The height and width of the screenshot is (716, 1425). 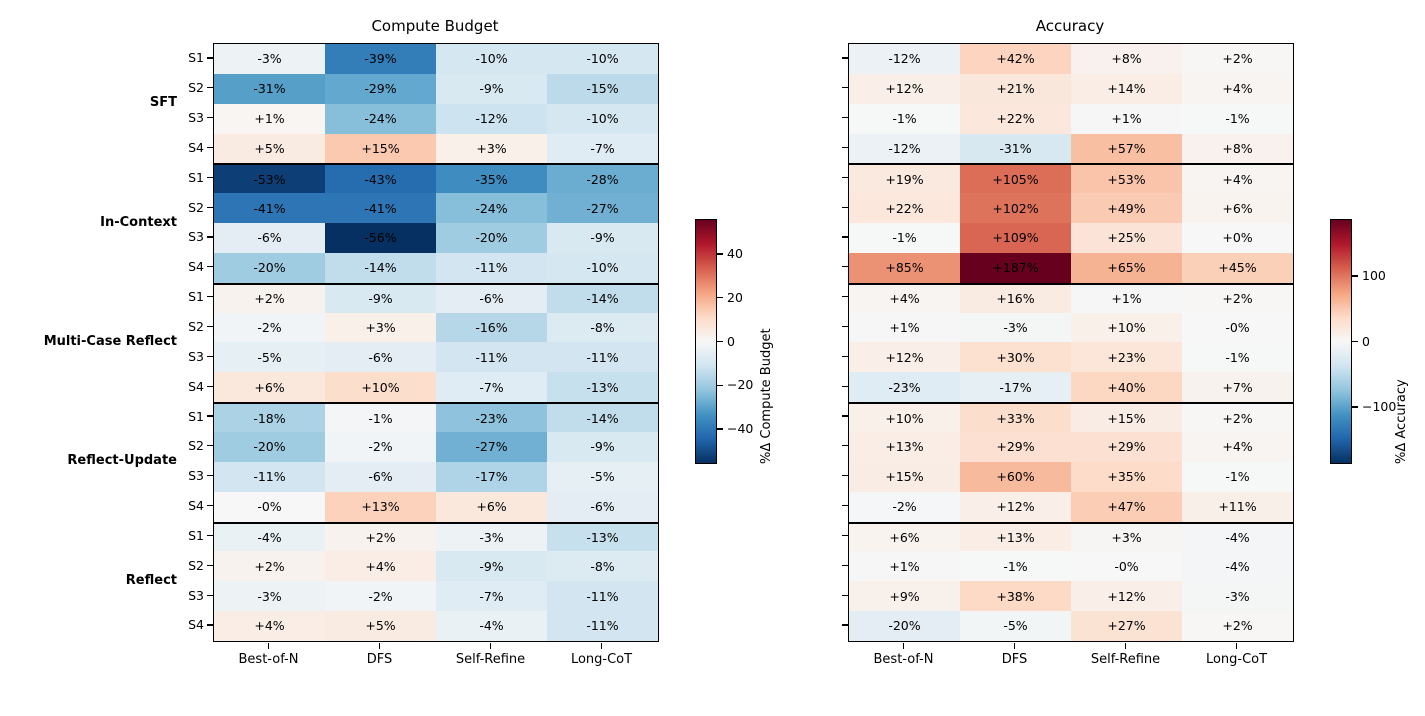 I want to click on row-group-label: Multi-Case Reflect, so click(x=110, y=341).